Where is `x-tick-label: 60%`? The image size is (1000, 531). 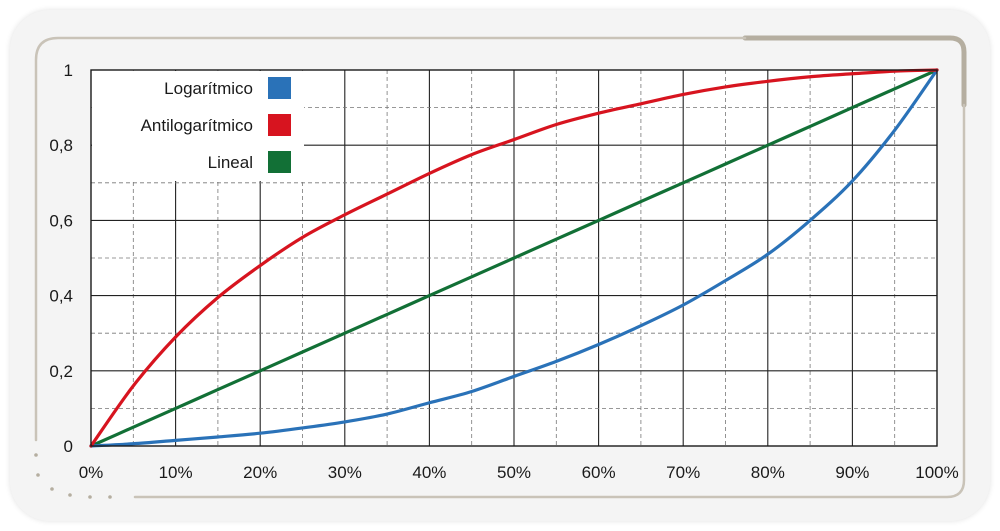 x-tick-label: 60% is located at coordinates (599, 472).